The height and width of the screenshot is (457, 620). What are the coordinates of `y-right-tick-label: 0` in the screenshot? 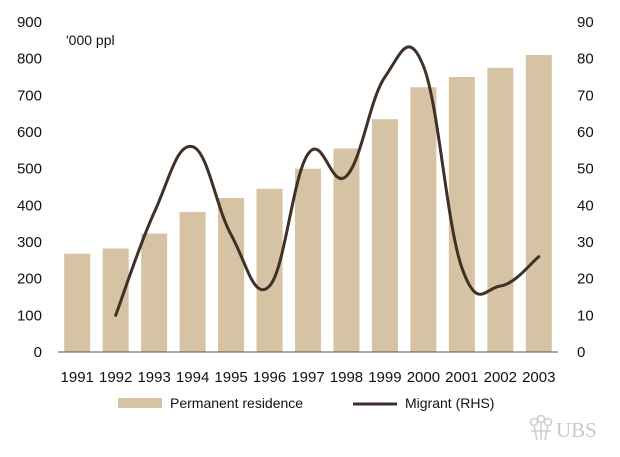 It's located at (581, 352).